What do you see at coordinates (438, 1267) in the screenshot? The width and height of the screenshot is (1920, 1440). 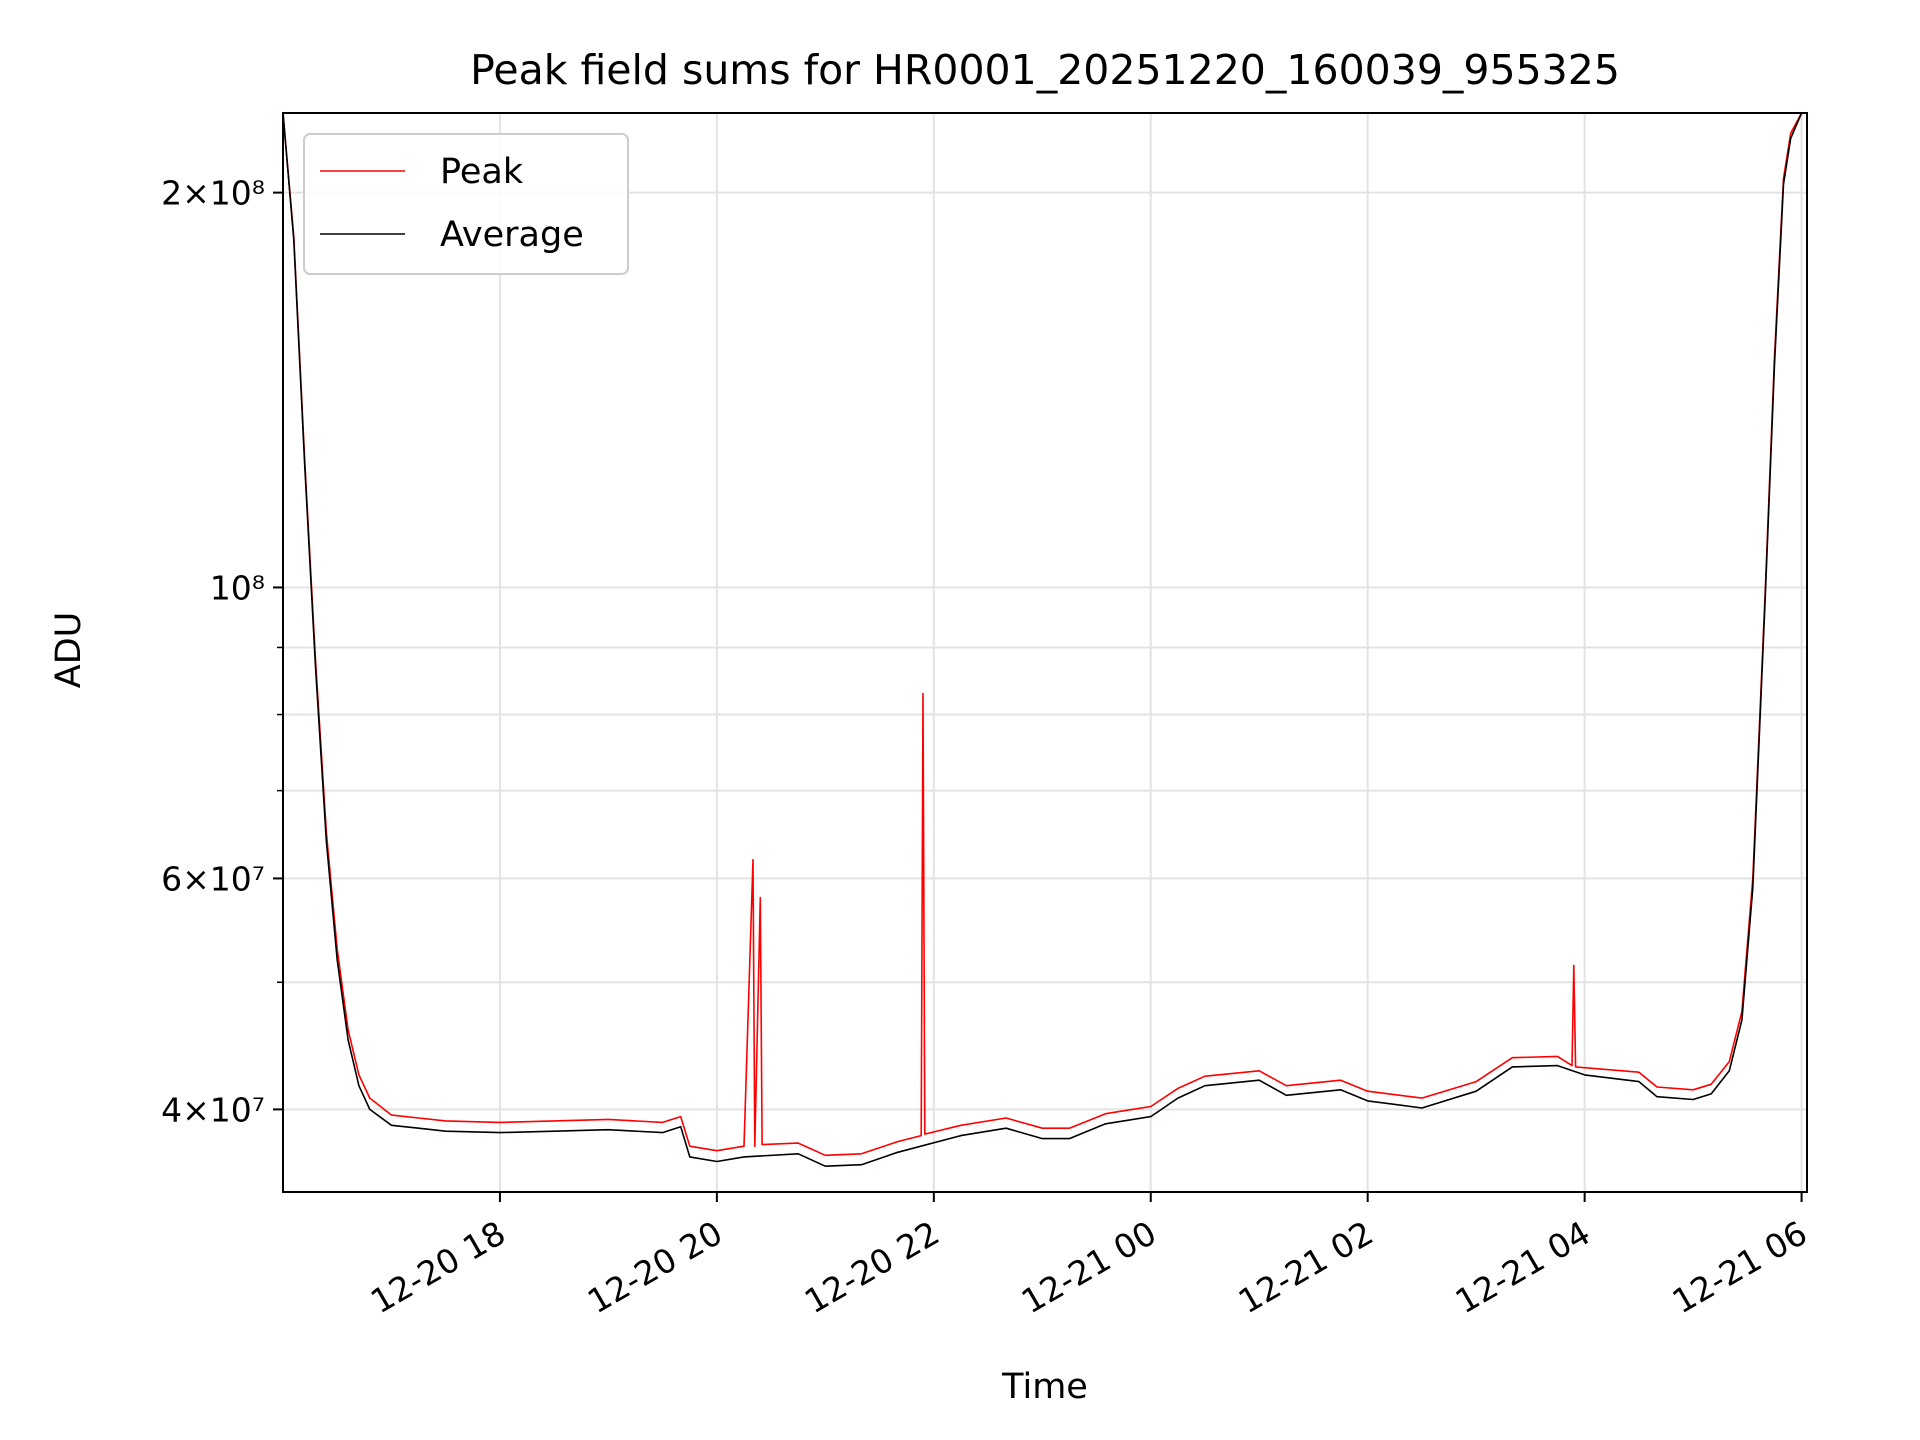 I see `x-tick-label: 12-20 18` at bounding box center [438, 1267].